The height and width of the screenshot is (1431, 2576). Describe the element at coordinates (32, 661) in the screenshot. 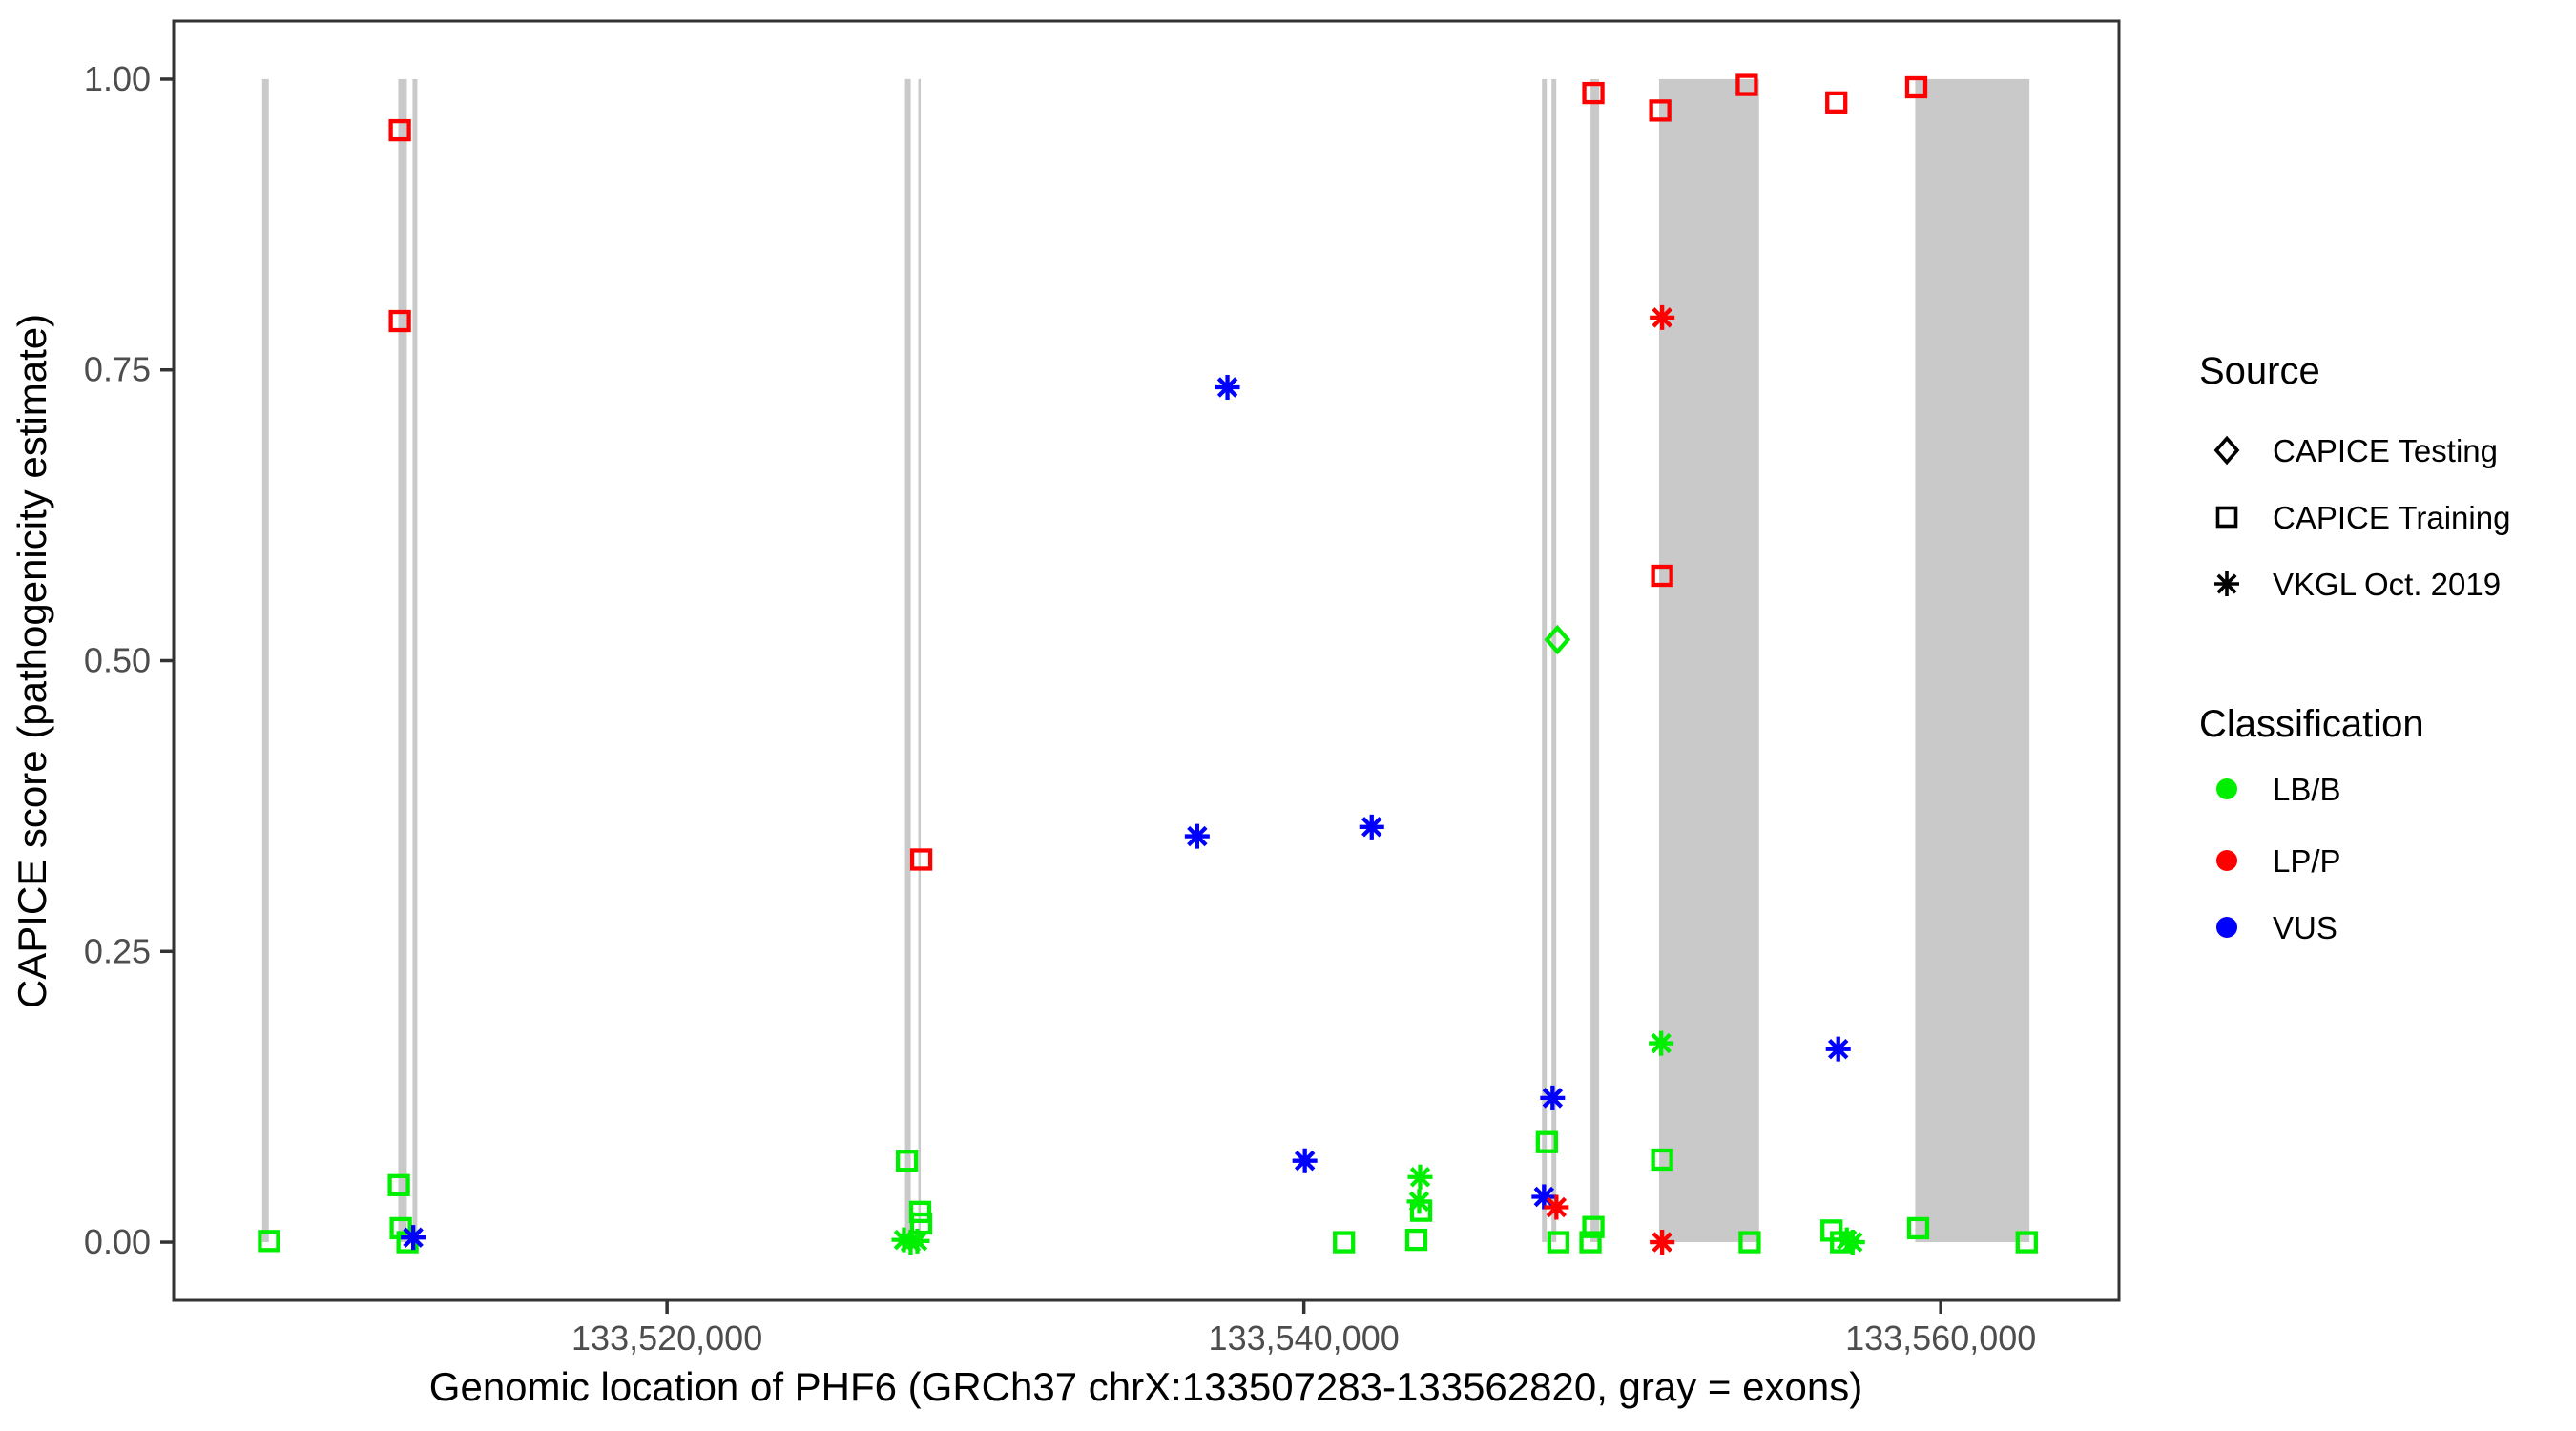

I see `y-axis-title: CAPICE score (pathogenicity estimate)` at that location.